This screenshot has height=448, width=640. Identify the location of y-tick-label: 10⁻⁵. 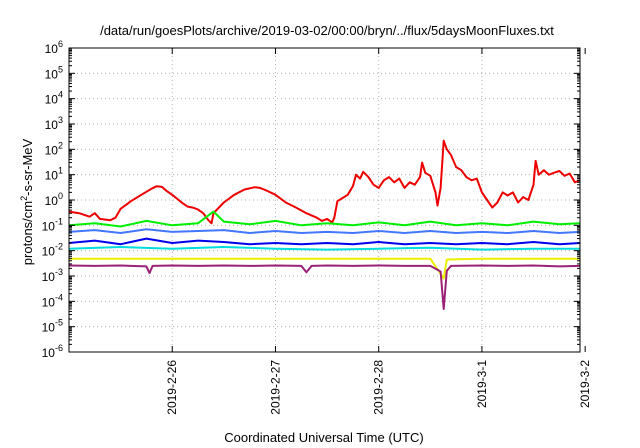
(52, 326).